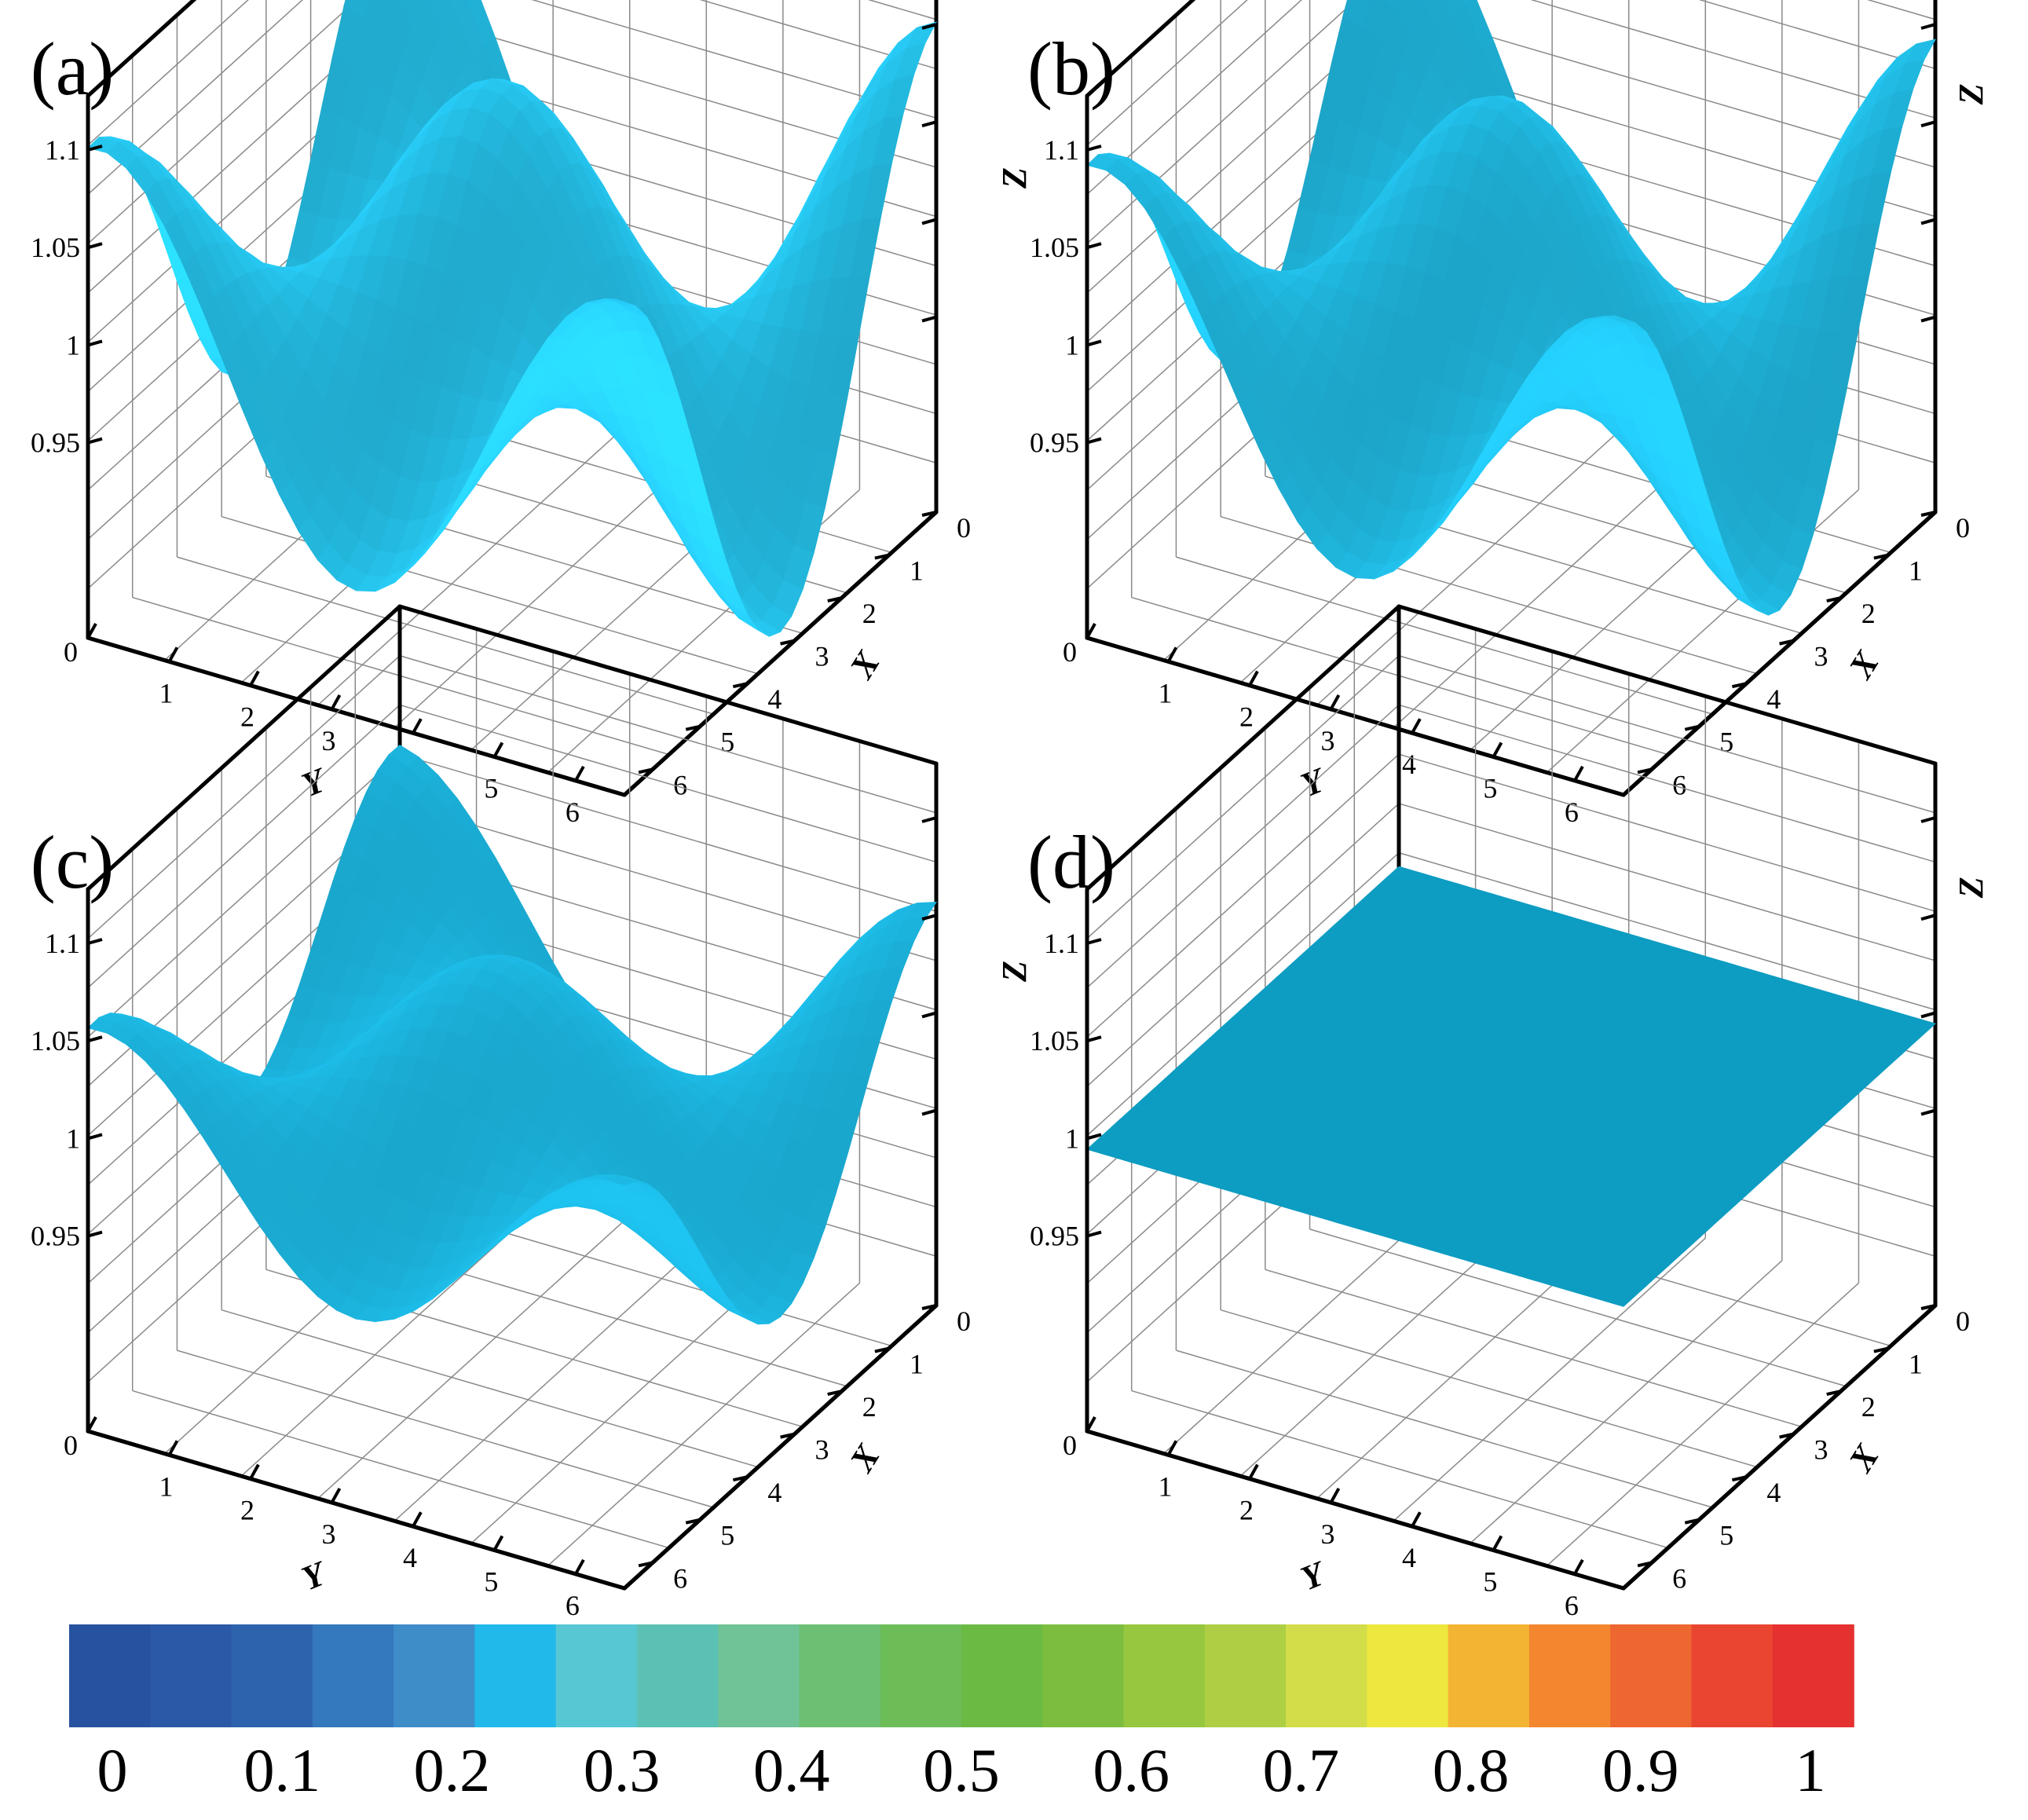 This screenshot has height=1820, width=2028. What do you see at coordinates (328, 740) in the screenshot?
I see `y-tick-label: 3` at bounding box center [328, 740].